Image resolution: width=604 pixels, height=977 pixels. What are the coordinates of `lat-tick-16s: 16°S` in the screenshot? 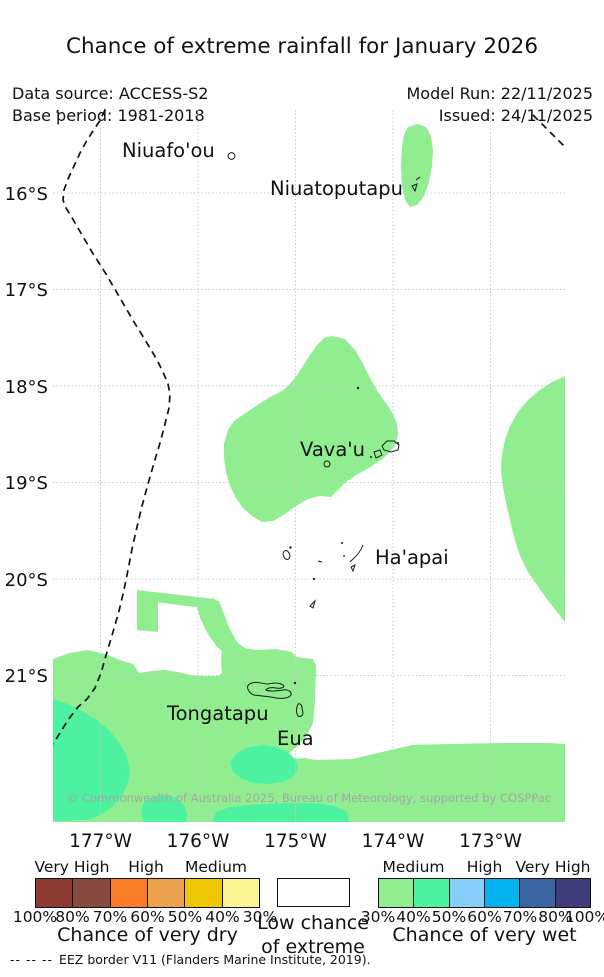 It's located at (26, 194).